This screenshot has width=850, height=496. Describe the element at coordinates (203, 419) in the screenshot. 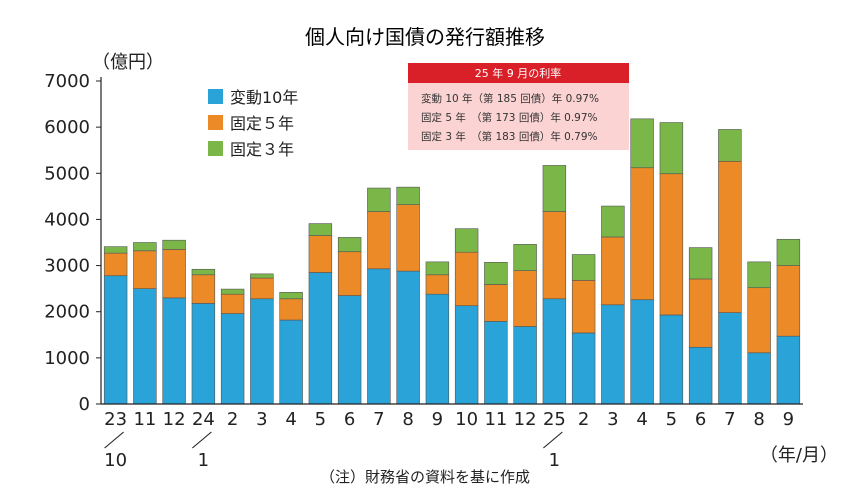

I see `x-tick-label: 24` at that location.